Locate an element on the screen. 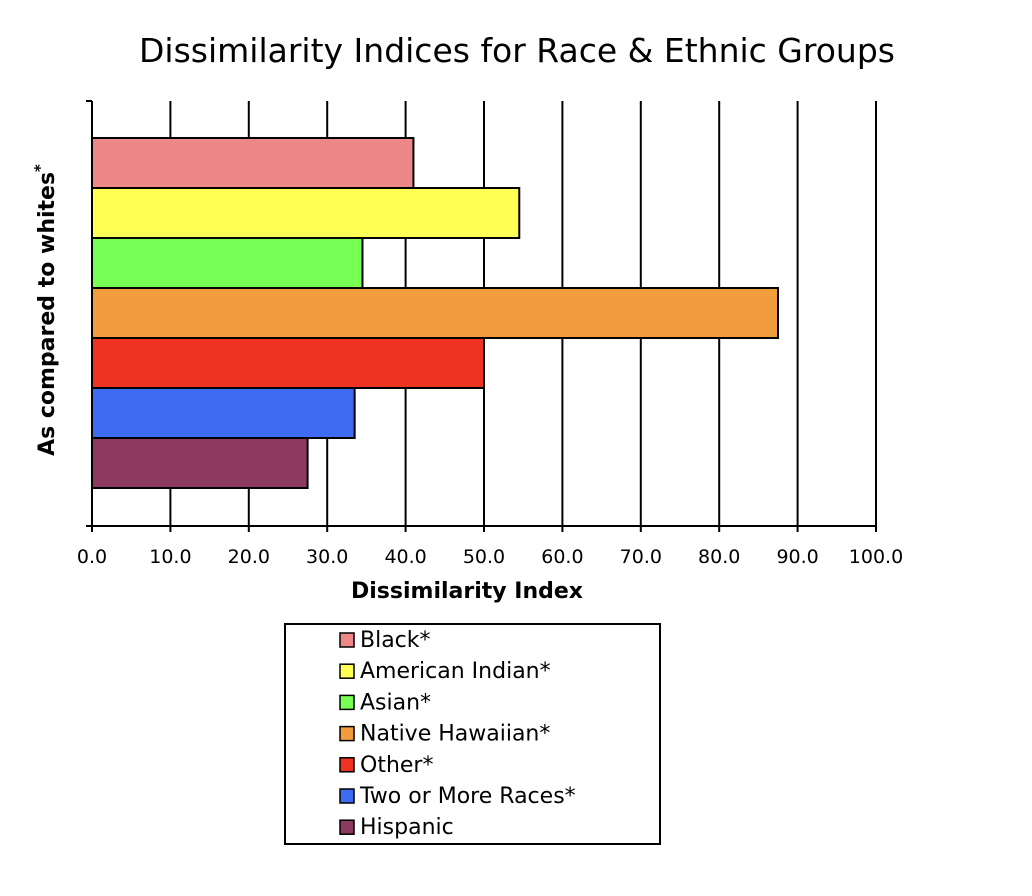  x-tick-label: 40.0 is located at coordinates (405, 557).